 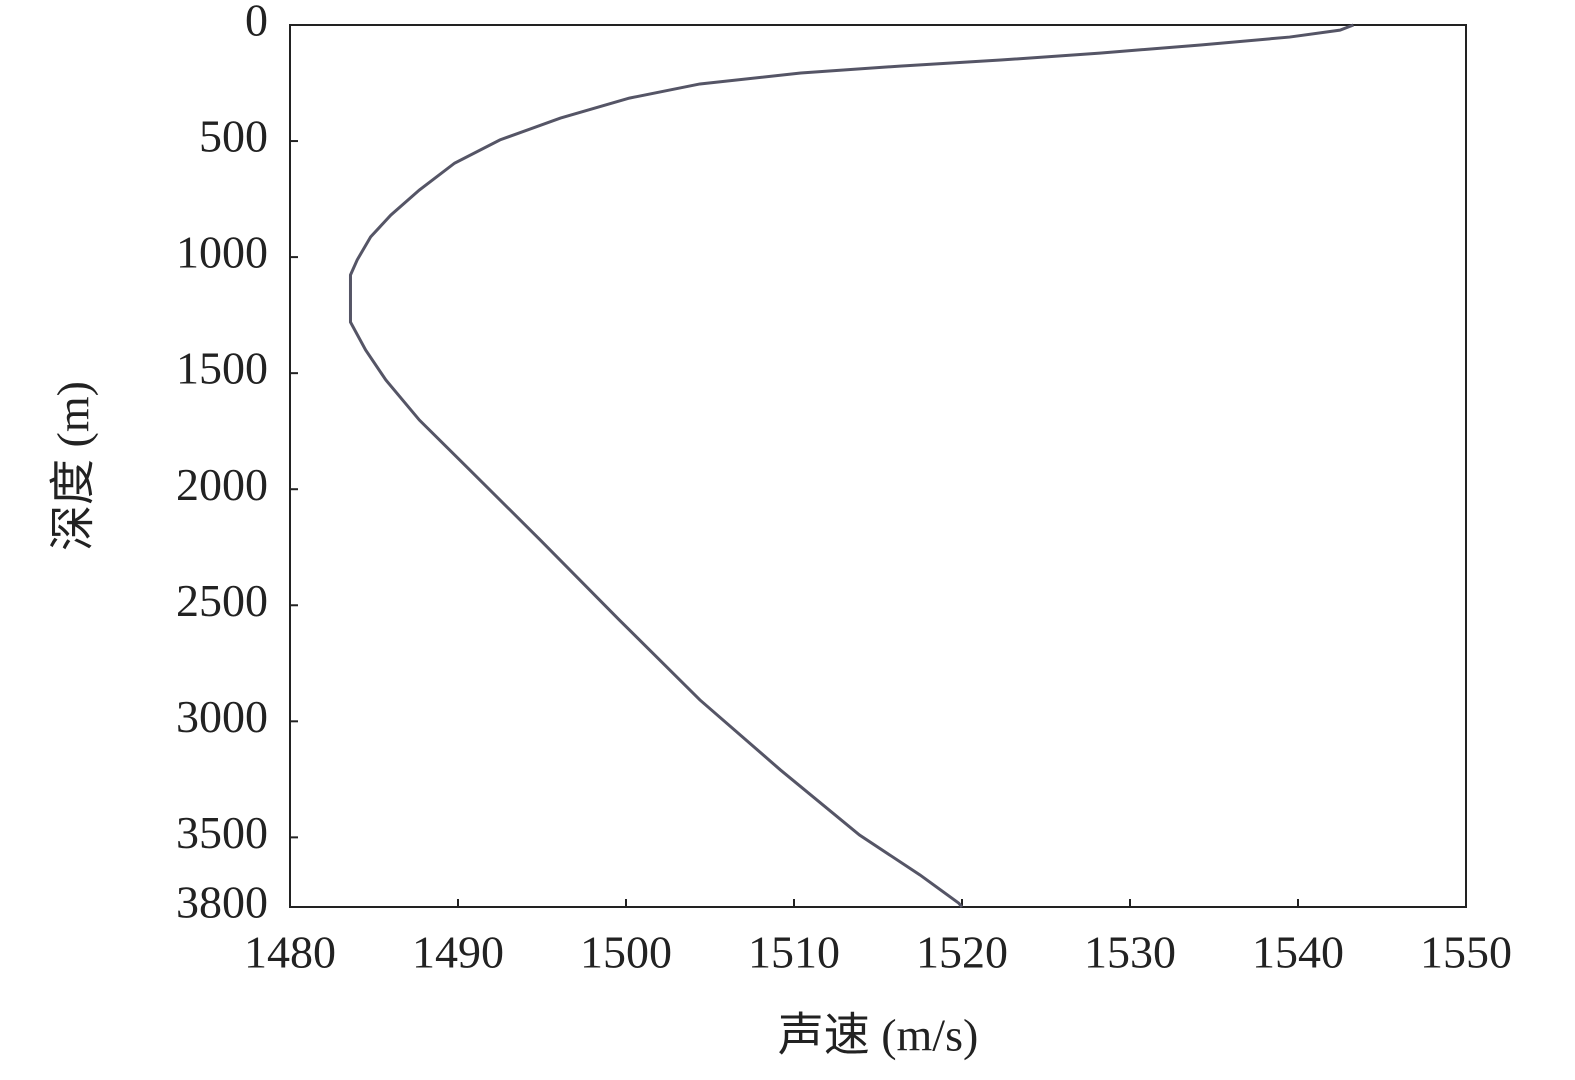 I want to click on x-axis-title: 声速 (m/s), so click(x=878, y=1035).